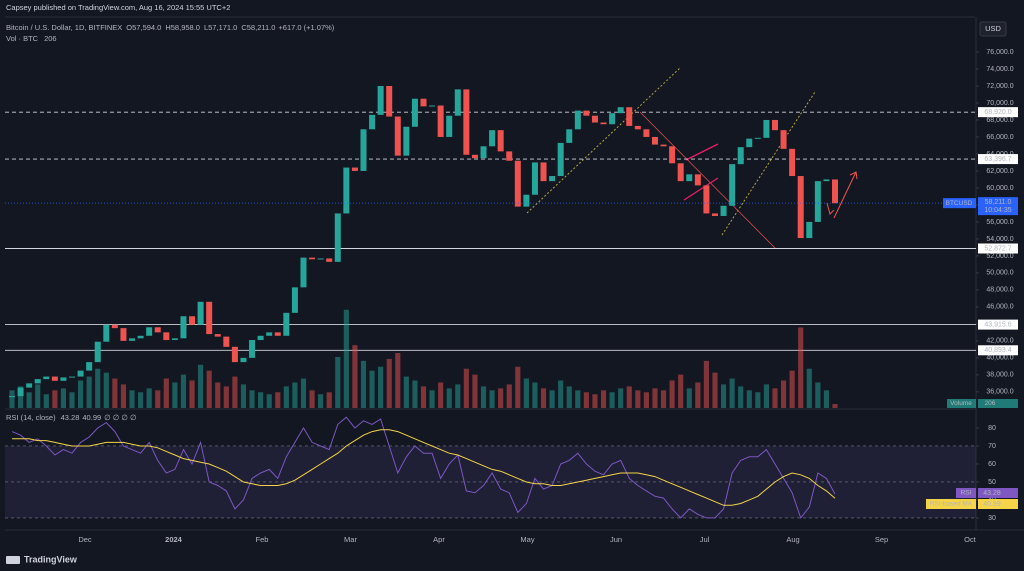  Describe the element at coordinates (306, 27) in the screenshot. I see `change: +617.0 (+1.07%)` at that location.